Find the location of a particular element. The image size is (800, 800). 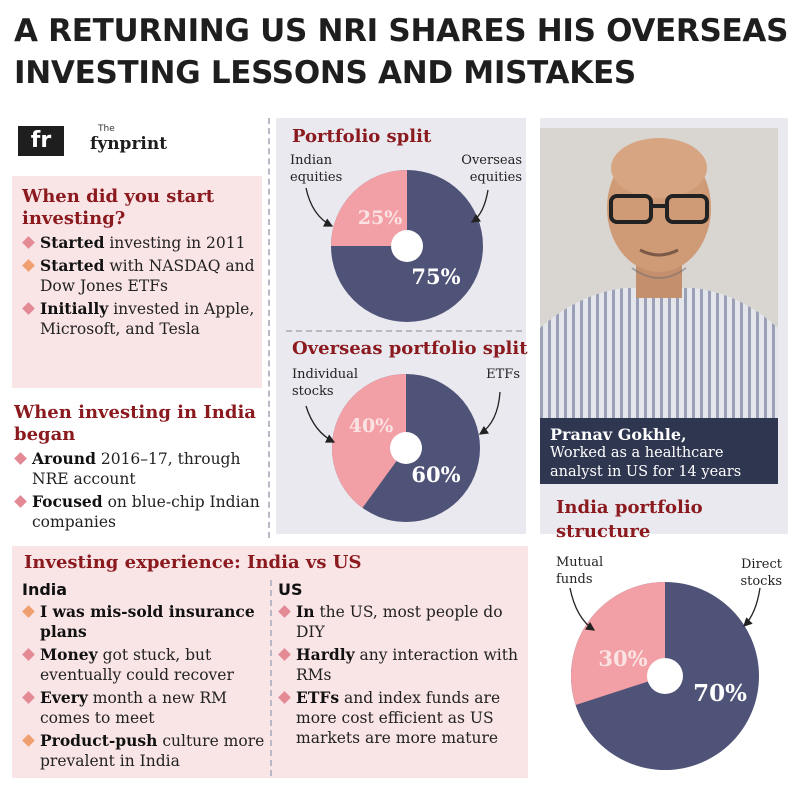

pie-3-chart: 30% 70% is located at coordinates (665, 676).